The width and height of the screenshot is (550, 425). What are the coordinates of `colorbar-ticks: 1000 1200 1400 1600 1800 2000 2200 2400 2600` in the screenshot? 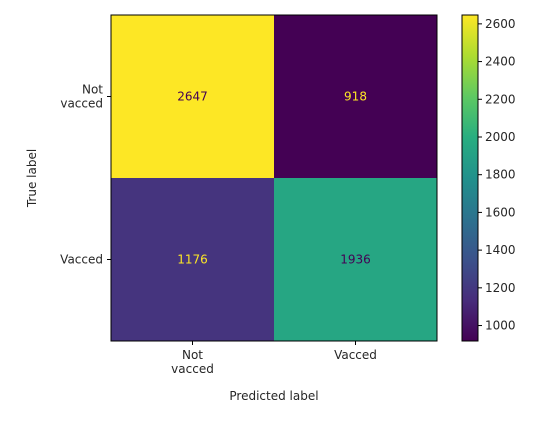 It's located at (497, 175).